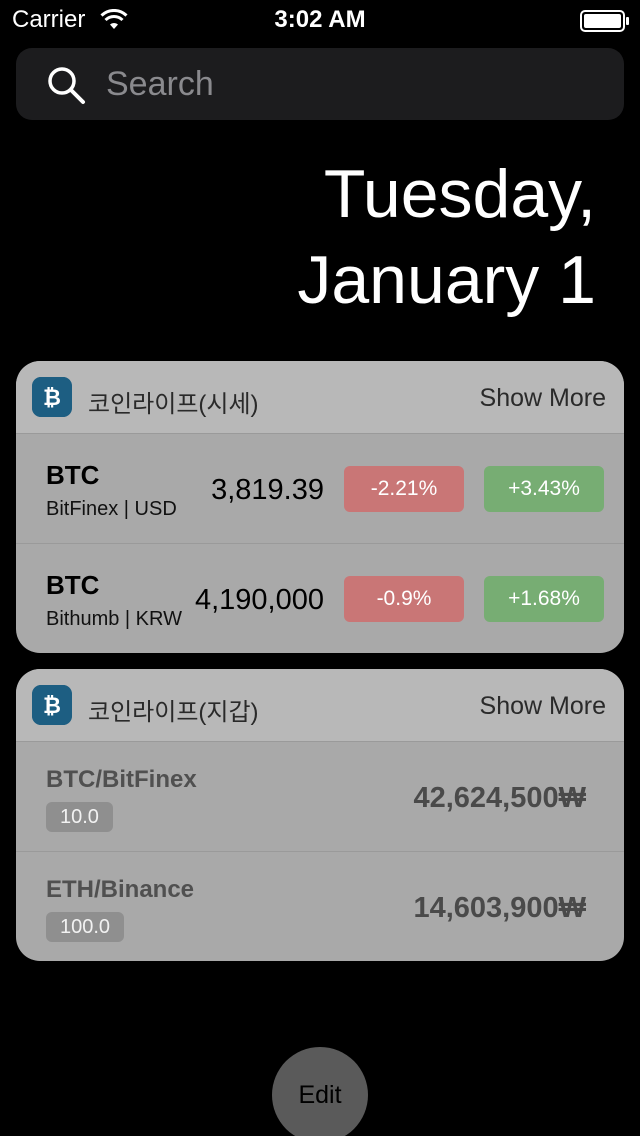 The height and width of the screenshot is (1136, 640). Describe the element at coordinates (320, 1091) in the screenshot. I see `edit-button: Edit` at that location.